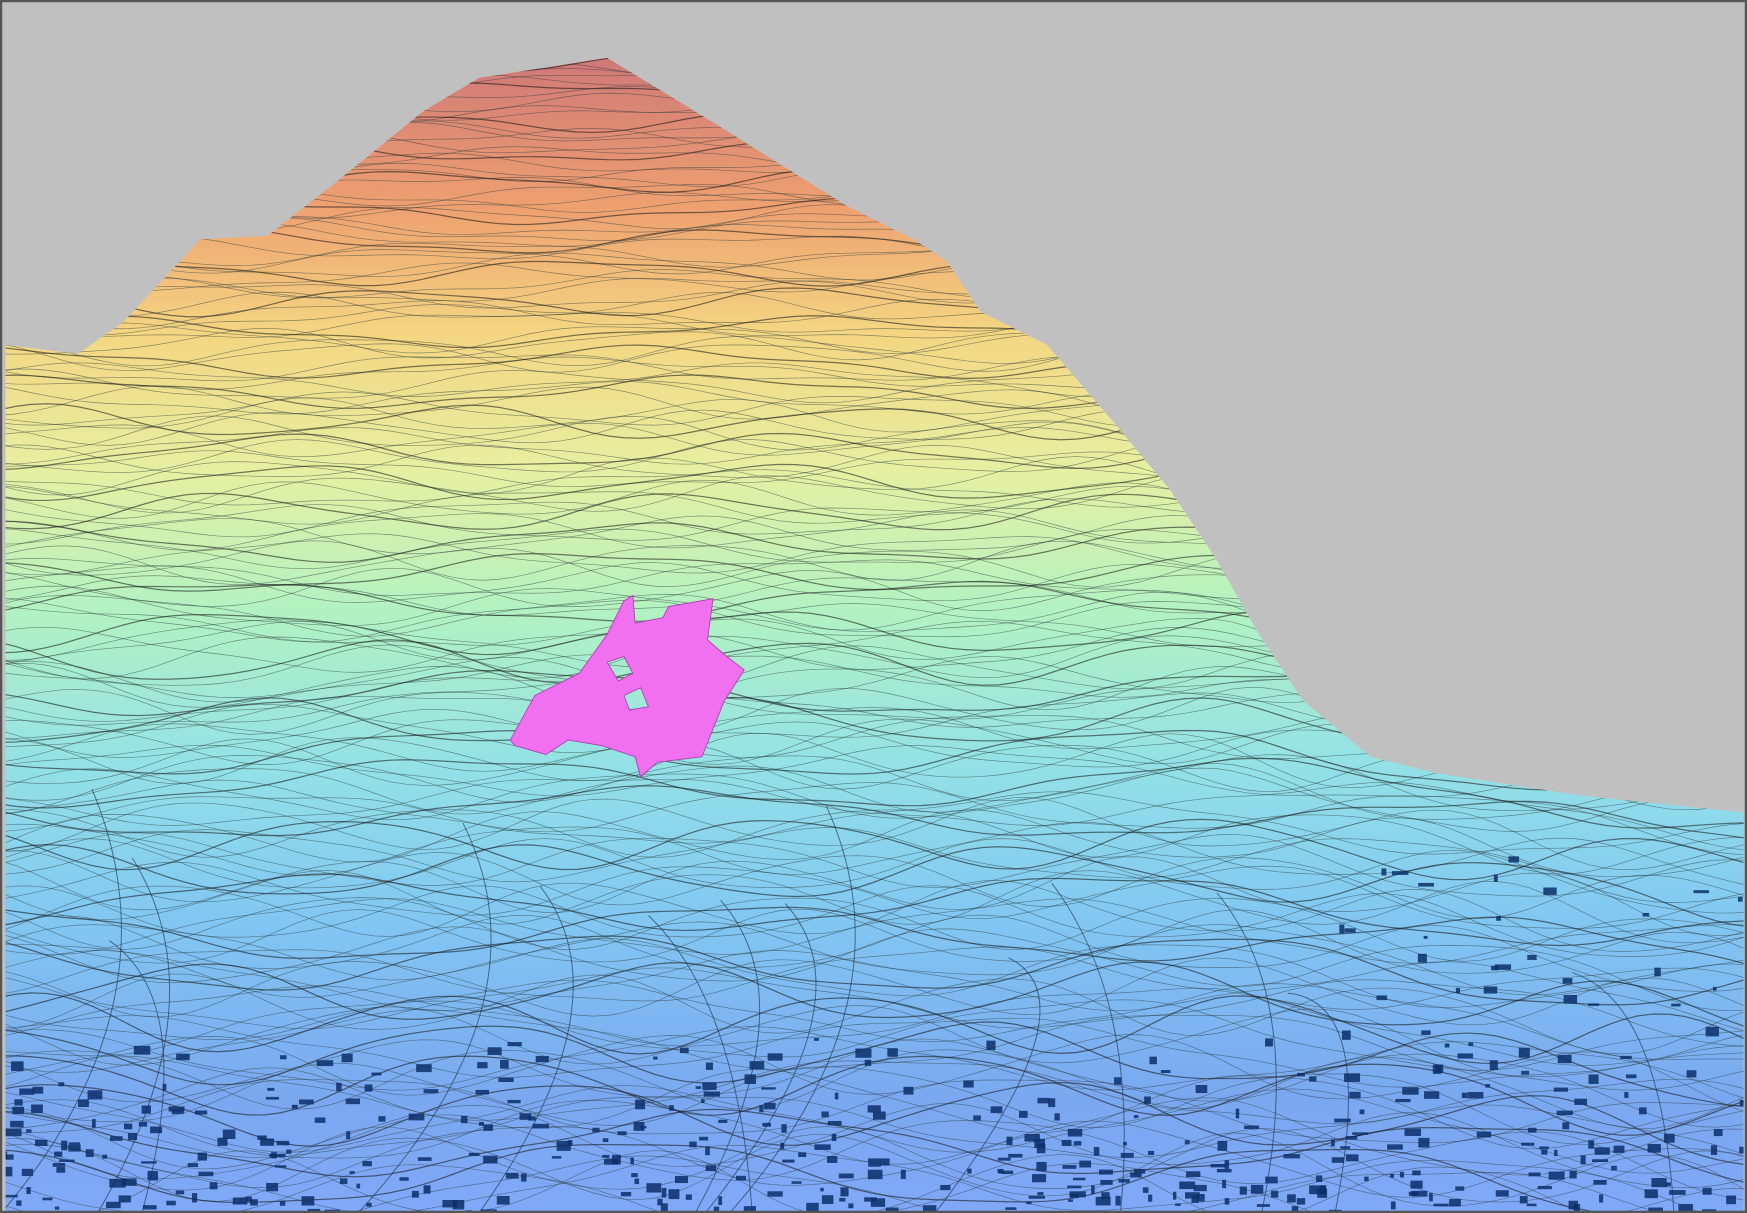 The width and height of the screenshot is (1747, 1213). What do you see at coordinates (627, 686) in the screenshot?
I see `highlighted-parcel` at bounding box center [627, 686].